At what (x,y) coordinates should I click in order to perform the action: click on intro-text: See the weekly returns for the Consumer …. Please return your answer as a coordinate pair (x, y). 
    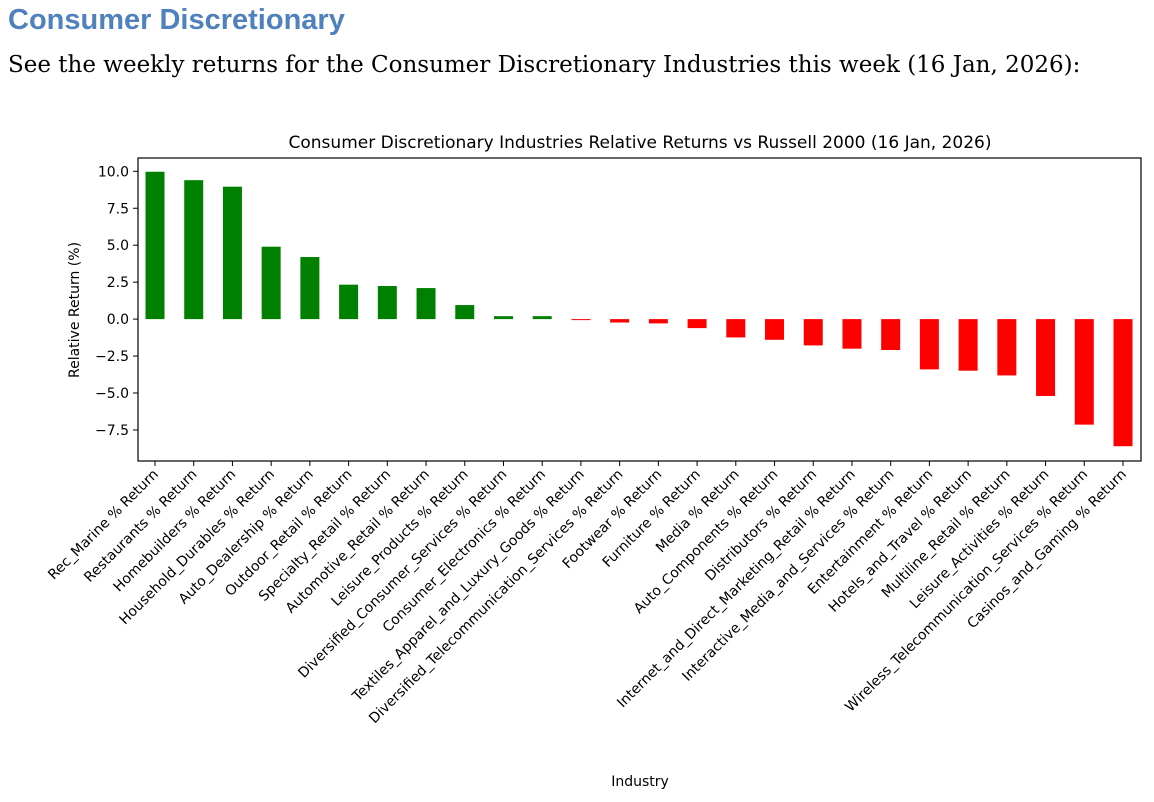
    Looking at the image, I should click on (544, 65).